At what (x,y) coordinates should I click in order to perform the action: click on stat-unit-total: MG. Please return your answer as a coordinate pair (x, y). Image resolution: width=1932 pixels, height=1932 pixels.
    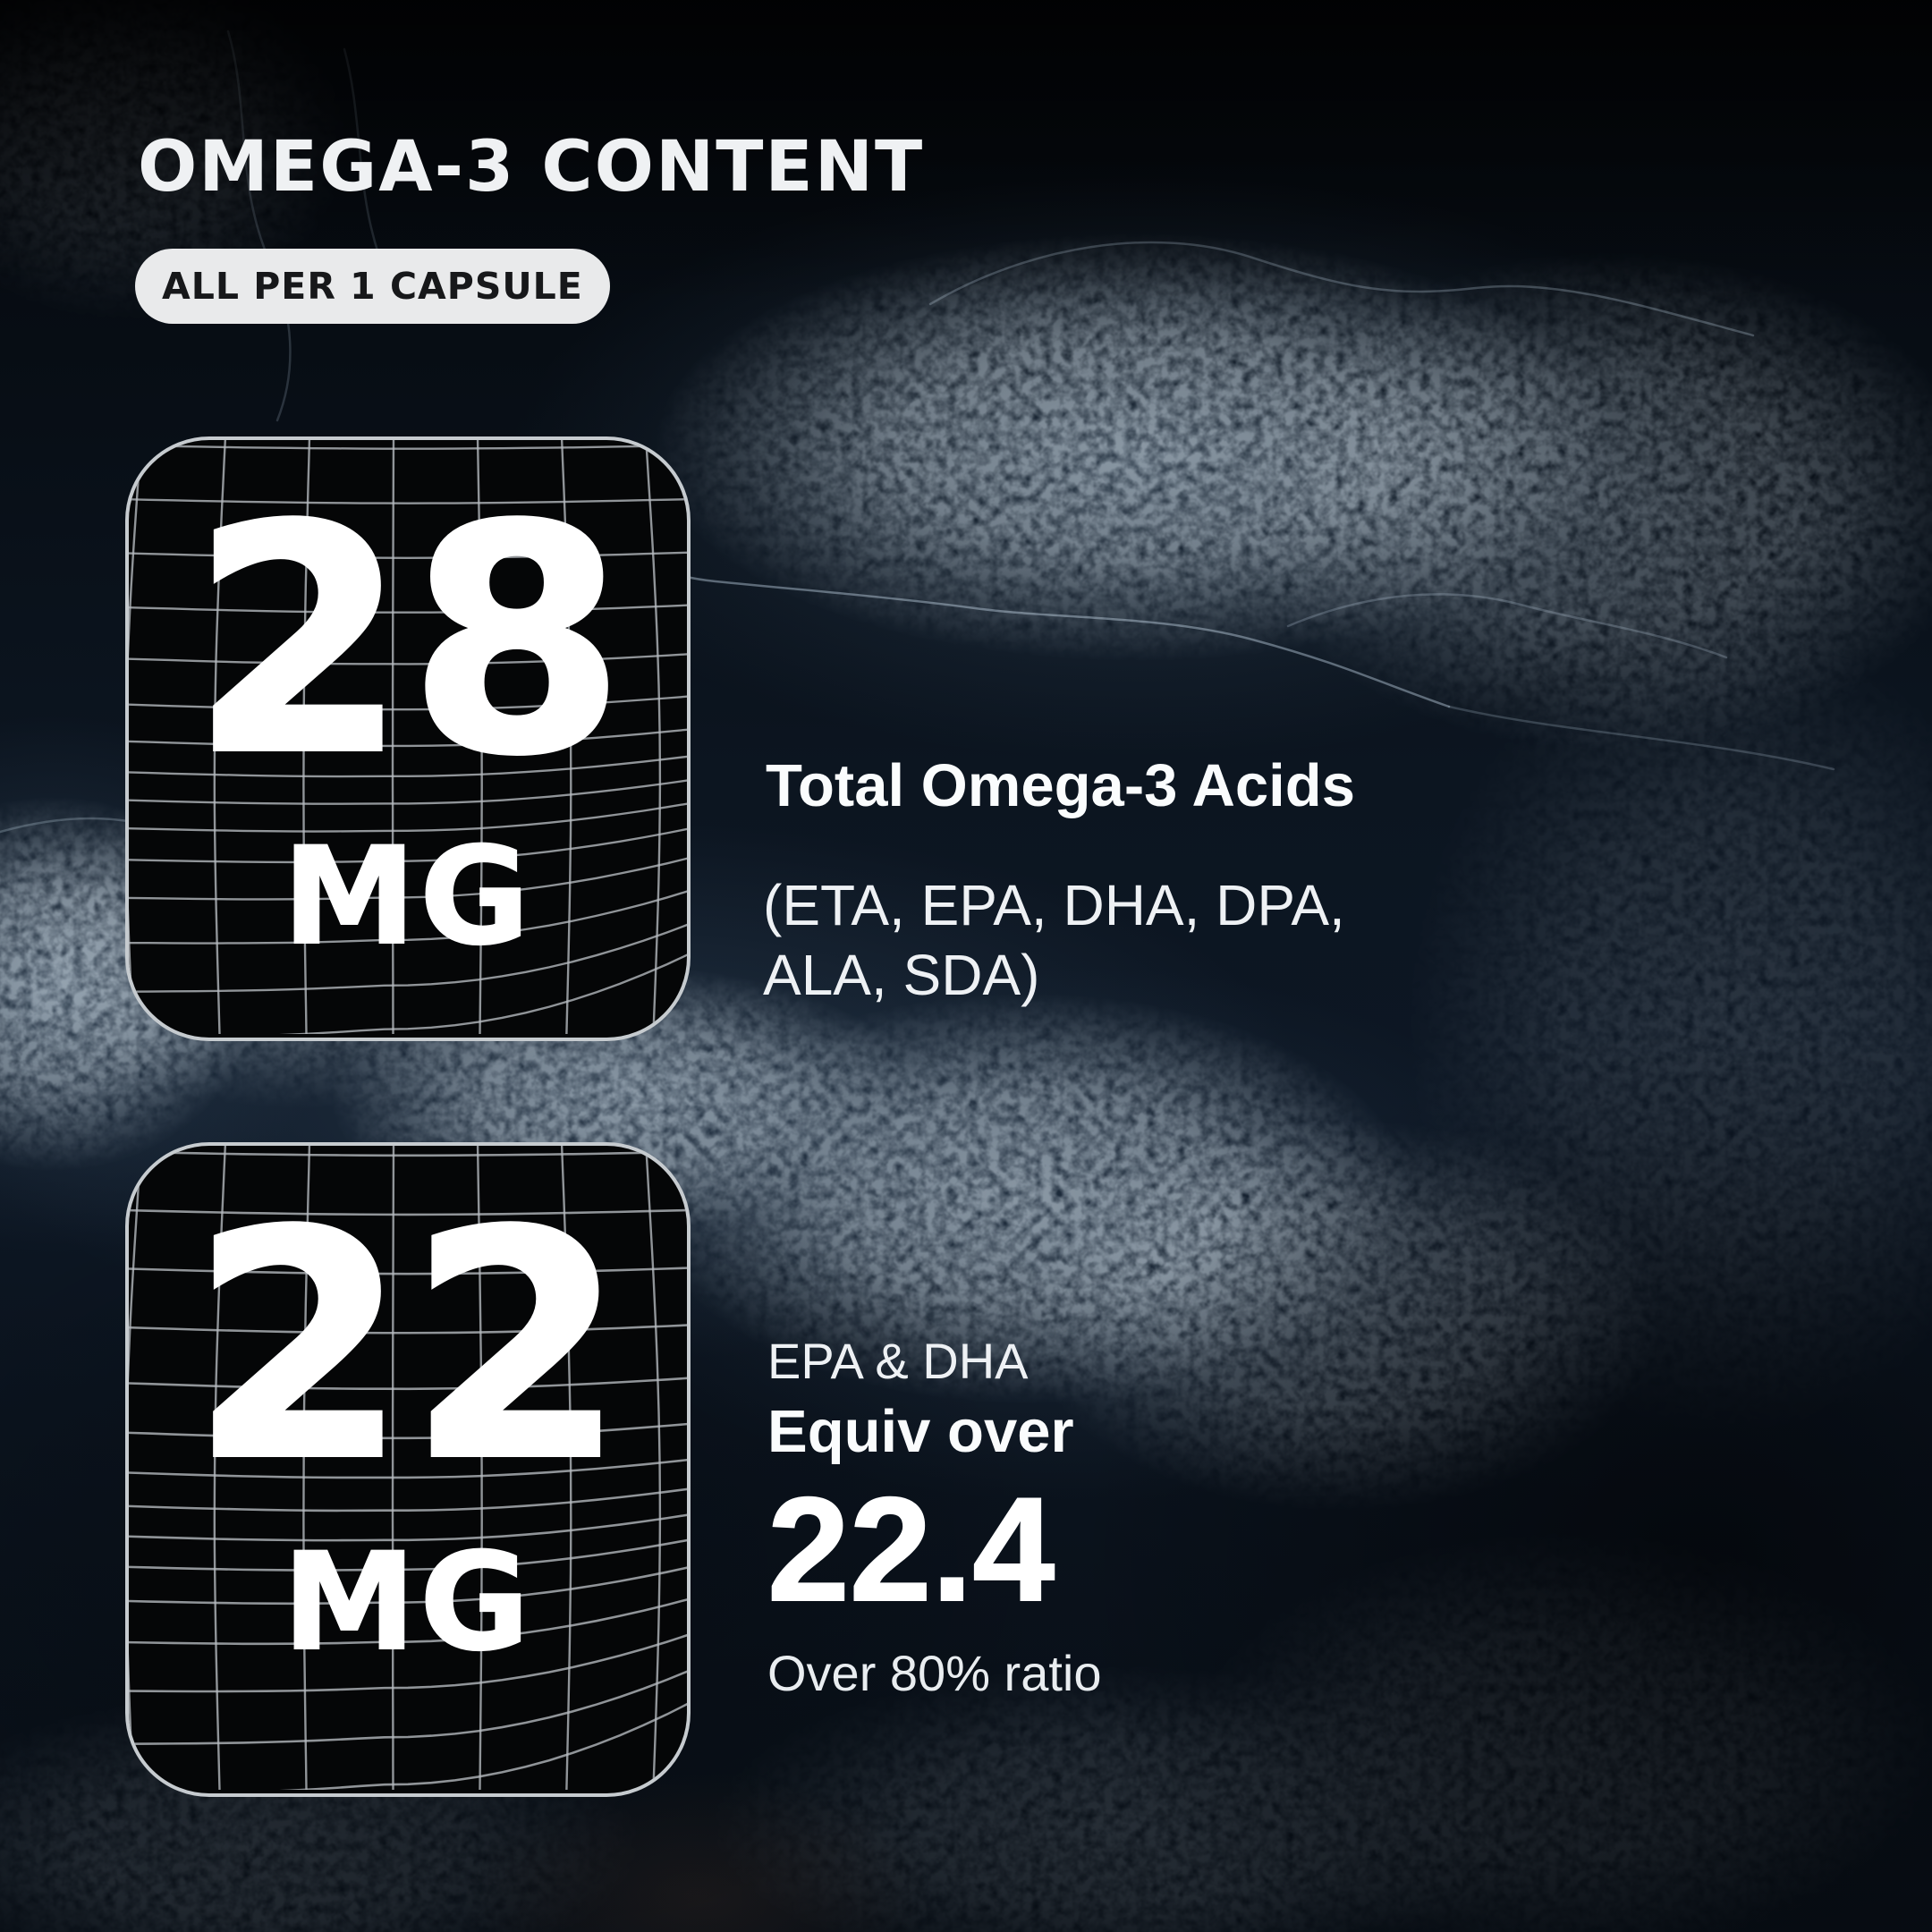
    Looking at the image, I should click on (408, 897).